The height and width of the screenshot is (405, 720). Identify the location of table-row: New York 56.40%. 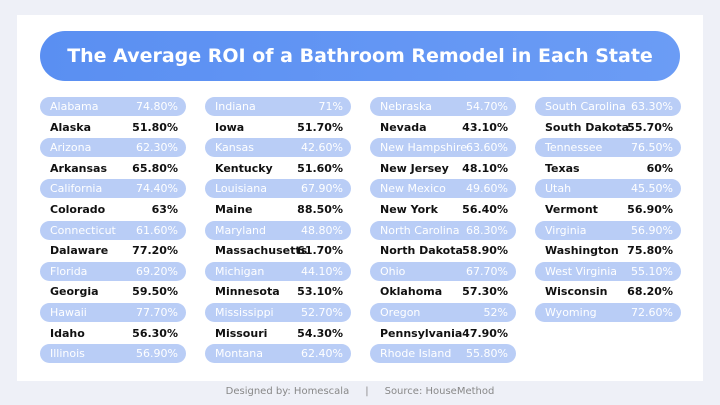
(443, 209).